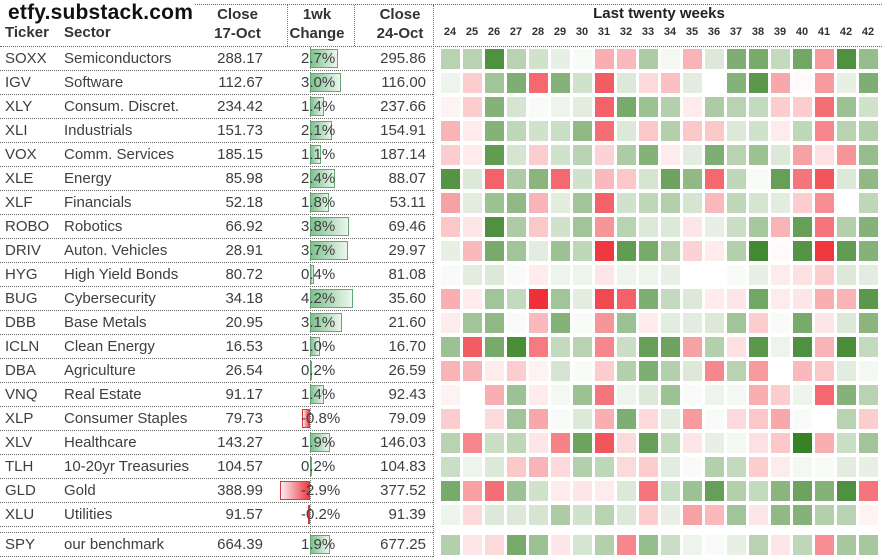 Image resolution: width=882 pixels, height=559 pixels. Describe the element at coordinates (216, 227) in the screenshot. I see `table-row-ROBO: ROBO Robotics 66.92 3.8% 69.46` at that location.